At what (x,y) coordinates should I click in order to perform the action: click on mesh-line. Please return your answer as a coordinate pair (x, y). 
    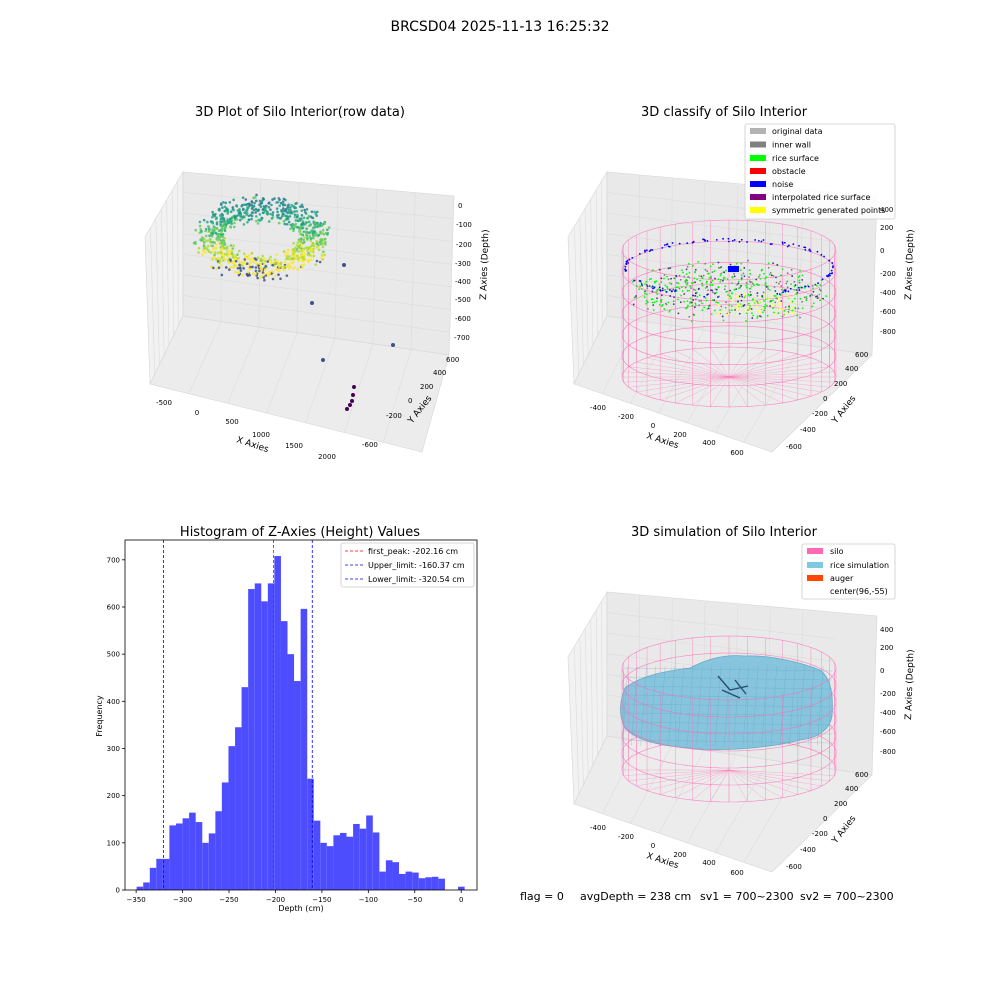
    Looking at the image, I should click on (728, 723).